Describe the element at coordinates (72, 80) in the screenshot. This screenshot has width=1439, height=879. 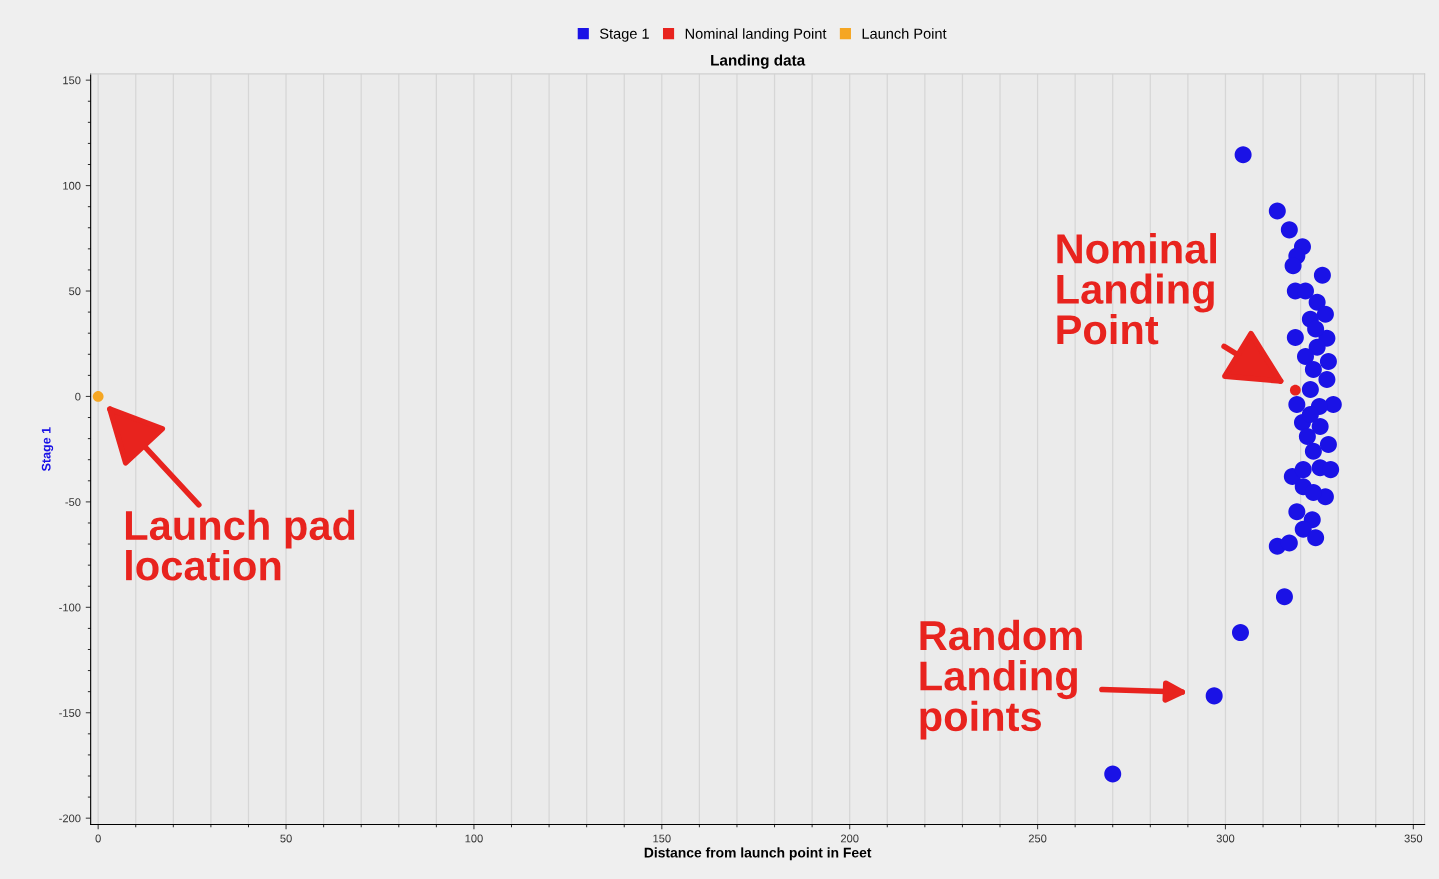
I see `y-tick-label: 150` at that location.